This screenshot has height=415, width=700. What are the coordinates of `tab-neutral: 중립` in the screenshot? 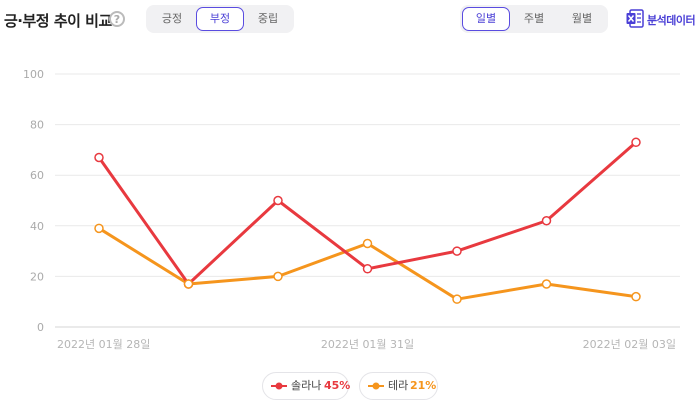 It's located at (268, 18).